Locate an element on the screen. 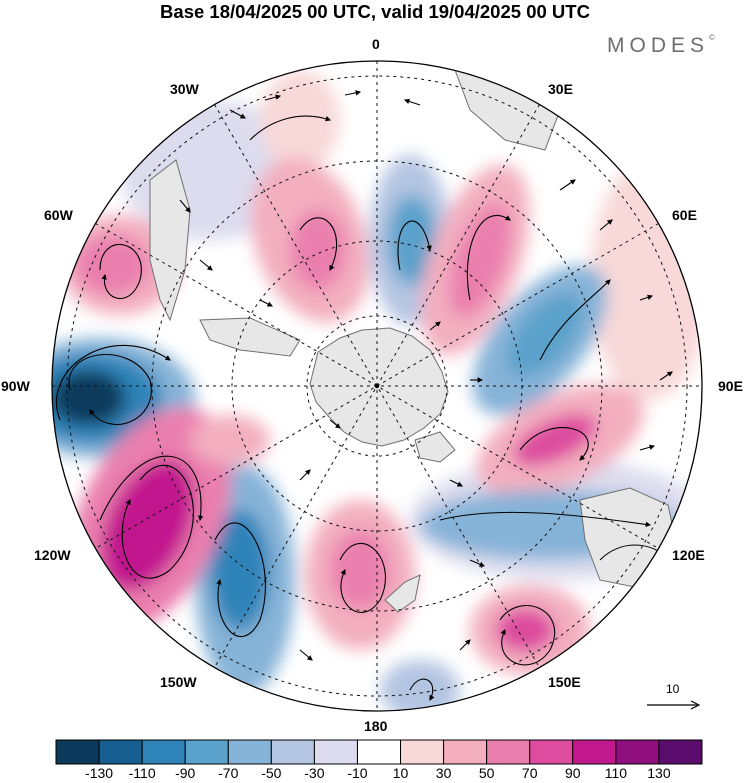 This screenshot has width=750, height=783. pole-marker is located at coordinates (377, 386).